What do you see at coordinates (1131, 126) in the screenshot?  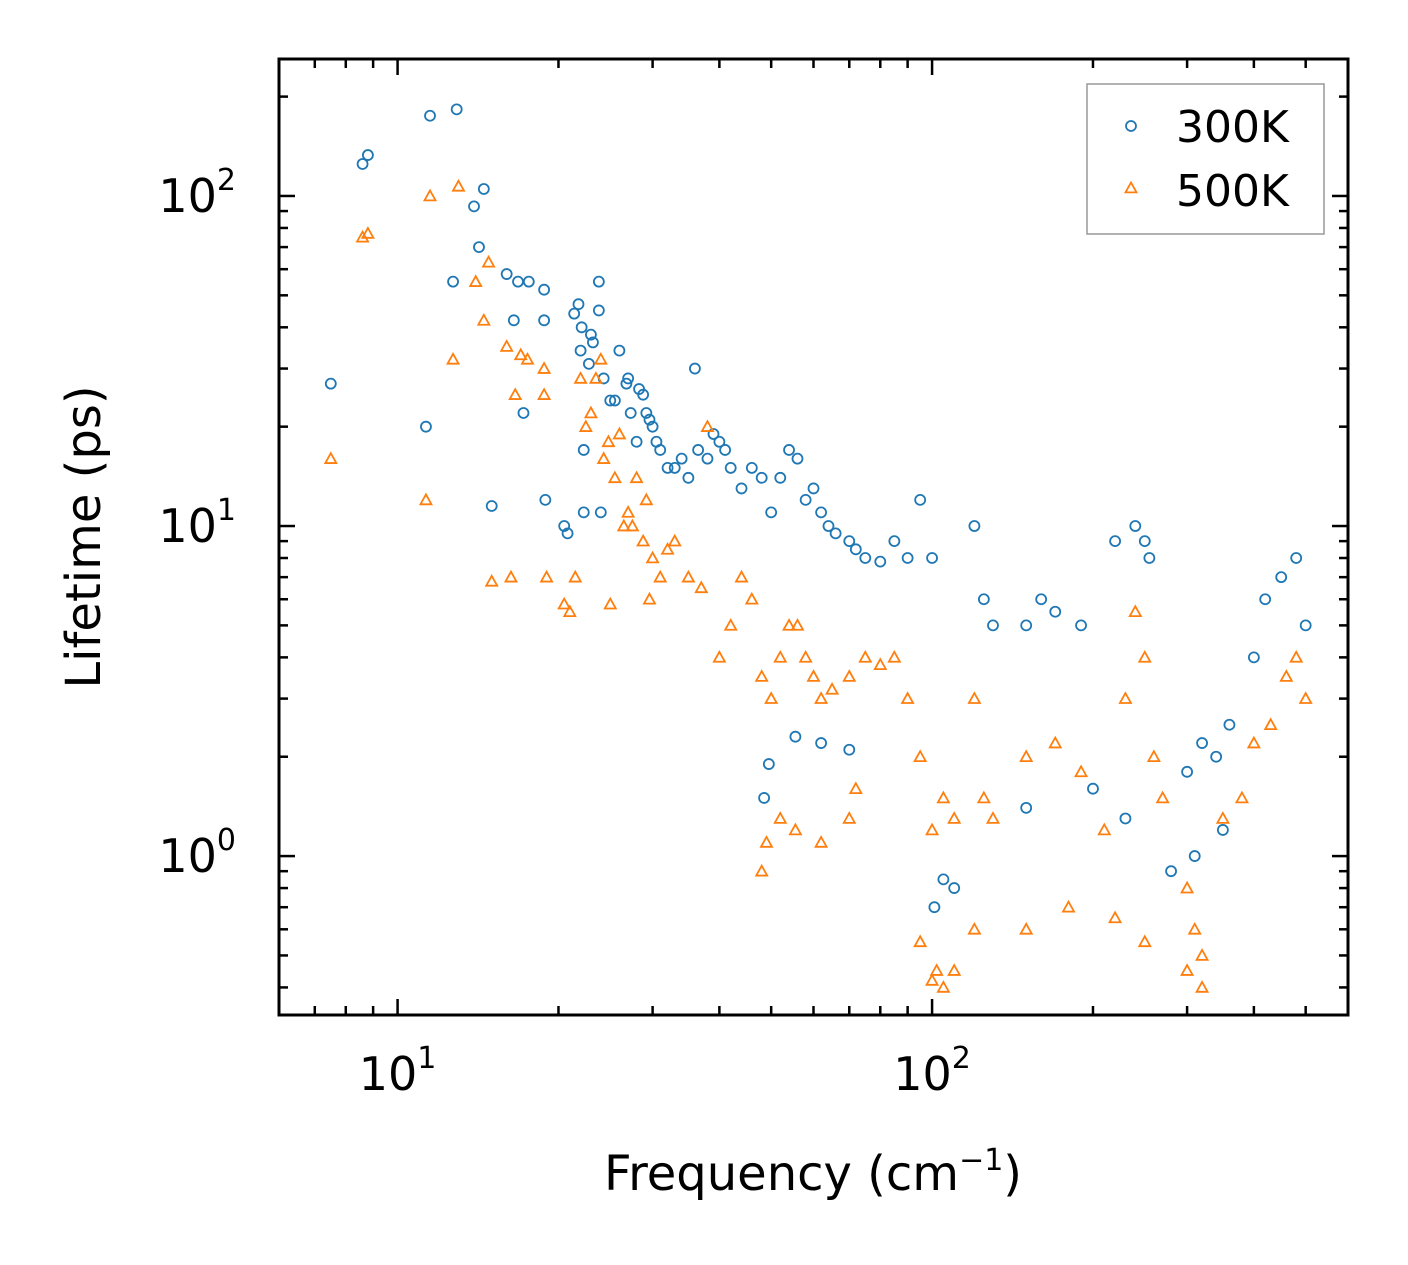 I see `legend-marker-300k` at bounding box center [1131, 126].